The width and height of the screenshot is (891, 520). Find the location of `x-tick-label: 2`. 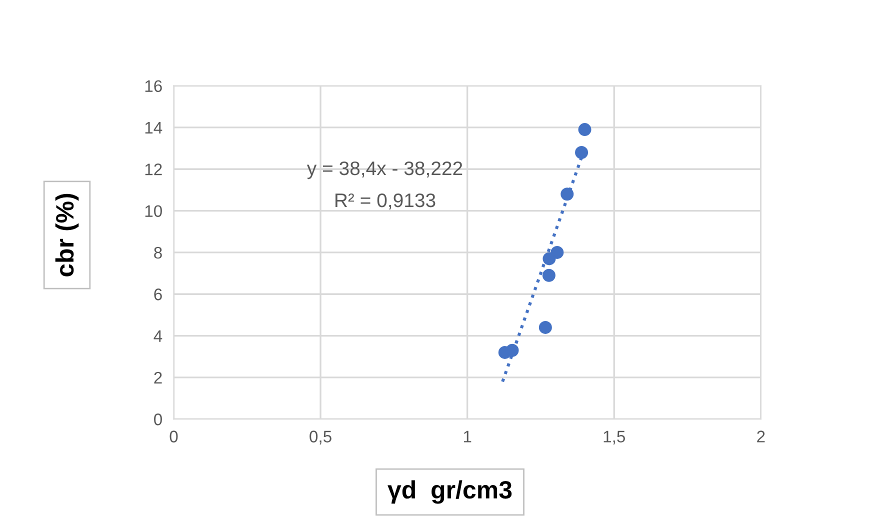

x-tick-label: 2 is located at coordinates (761, 436).